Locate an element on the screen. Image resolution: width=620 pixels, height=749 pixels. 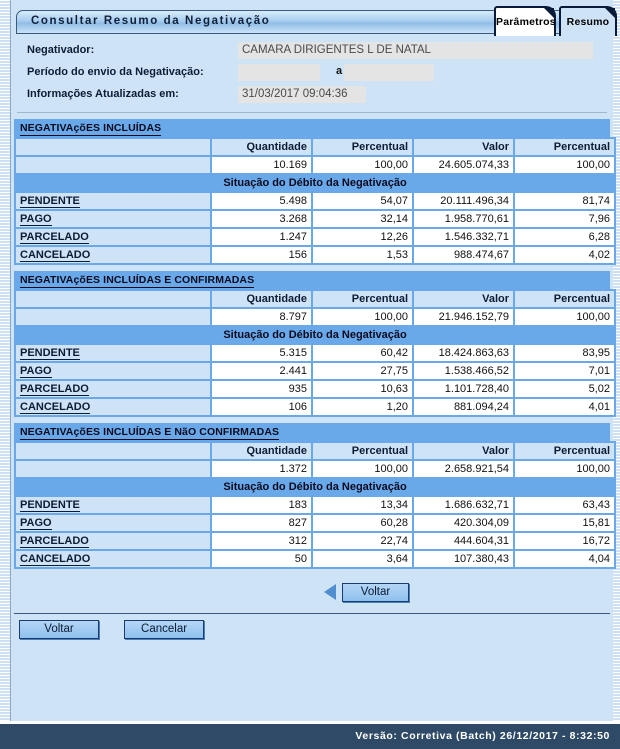
tab-resumo-label: Resumo is located at coordinates (588, 22).